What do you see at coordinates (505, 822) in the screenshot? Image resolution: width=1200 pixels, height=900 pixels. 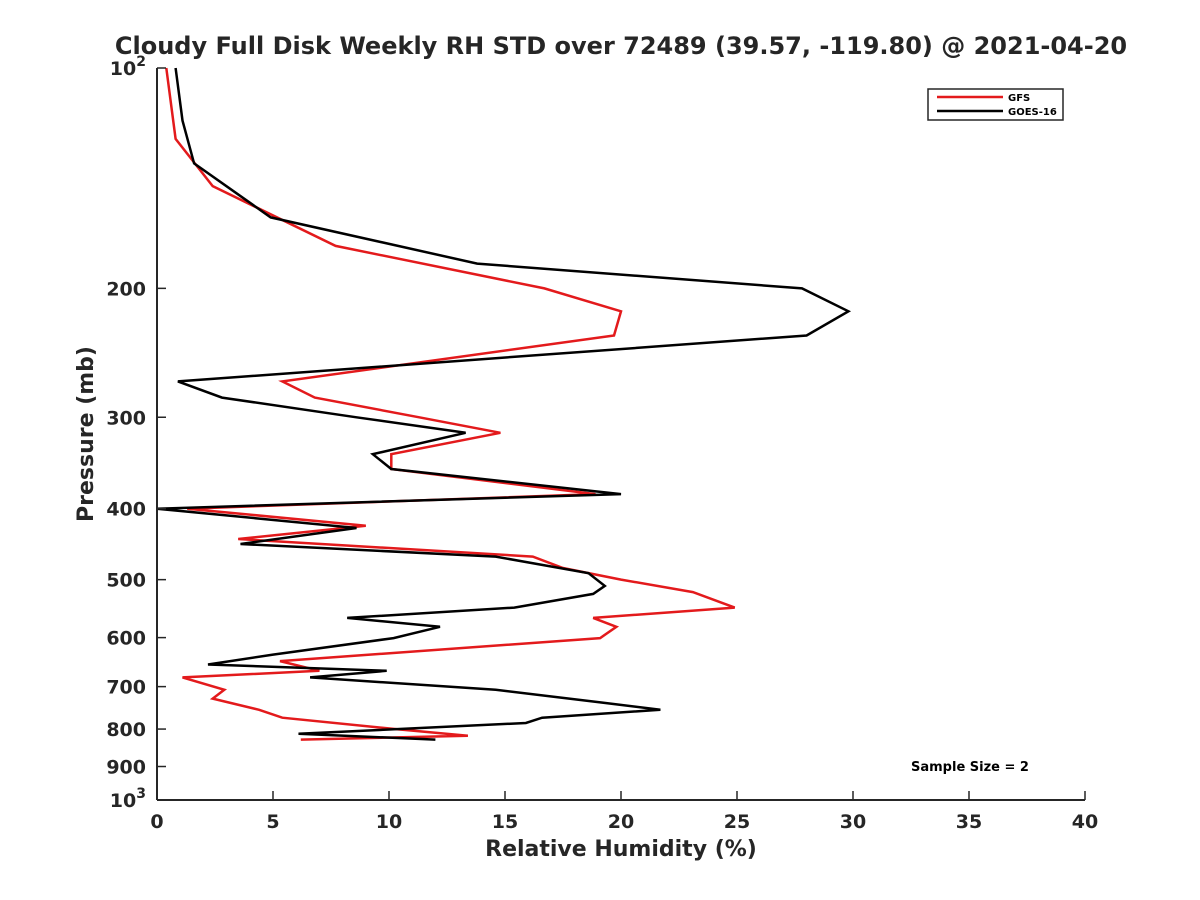 I see `x-tick-label: 15` at bounding box center [505, 822].